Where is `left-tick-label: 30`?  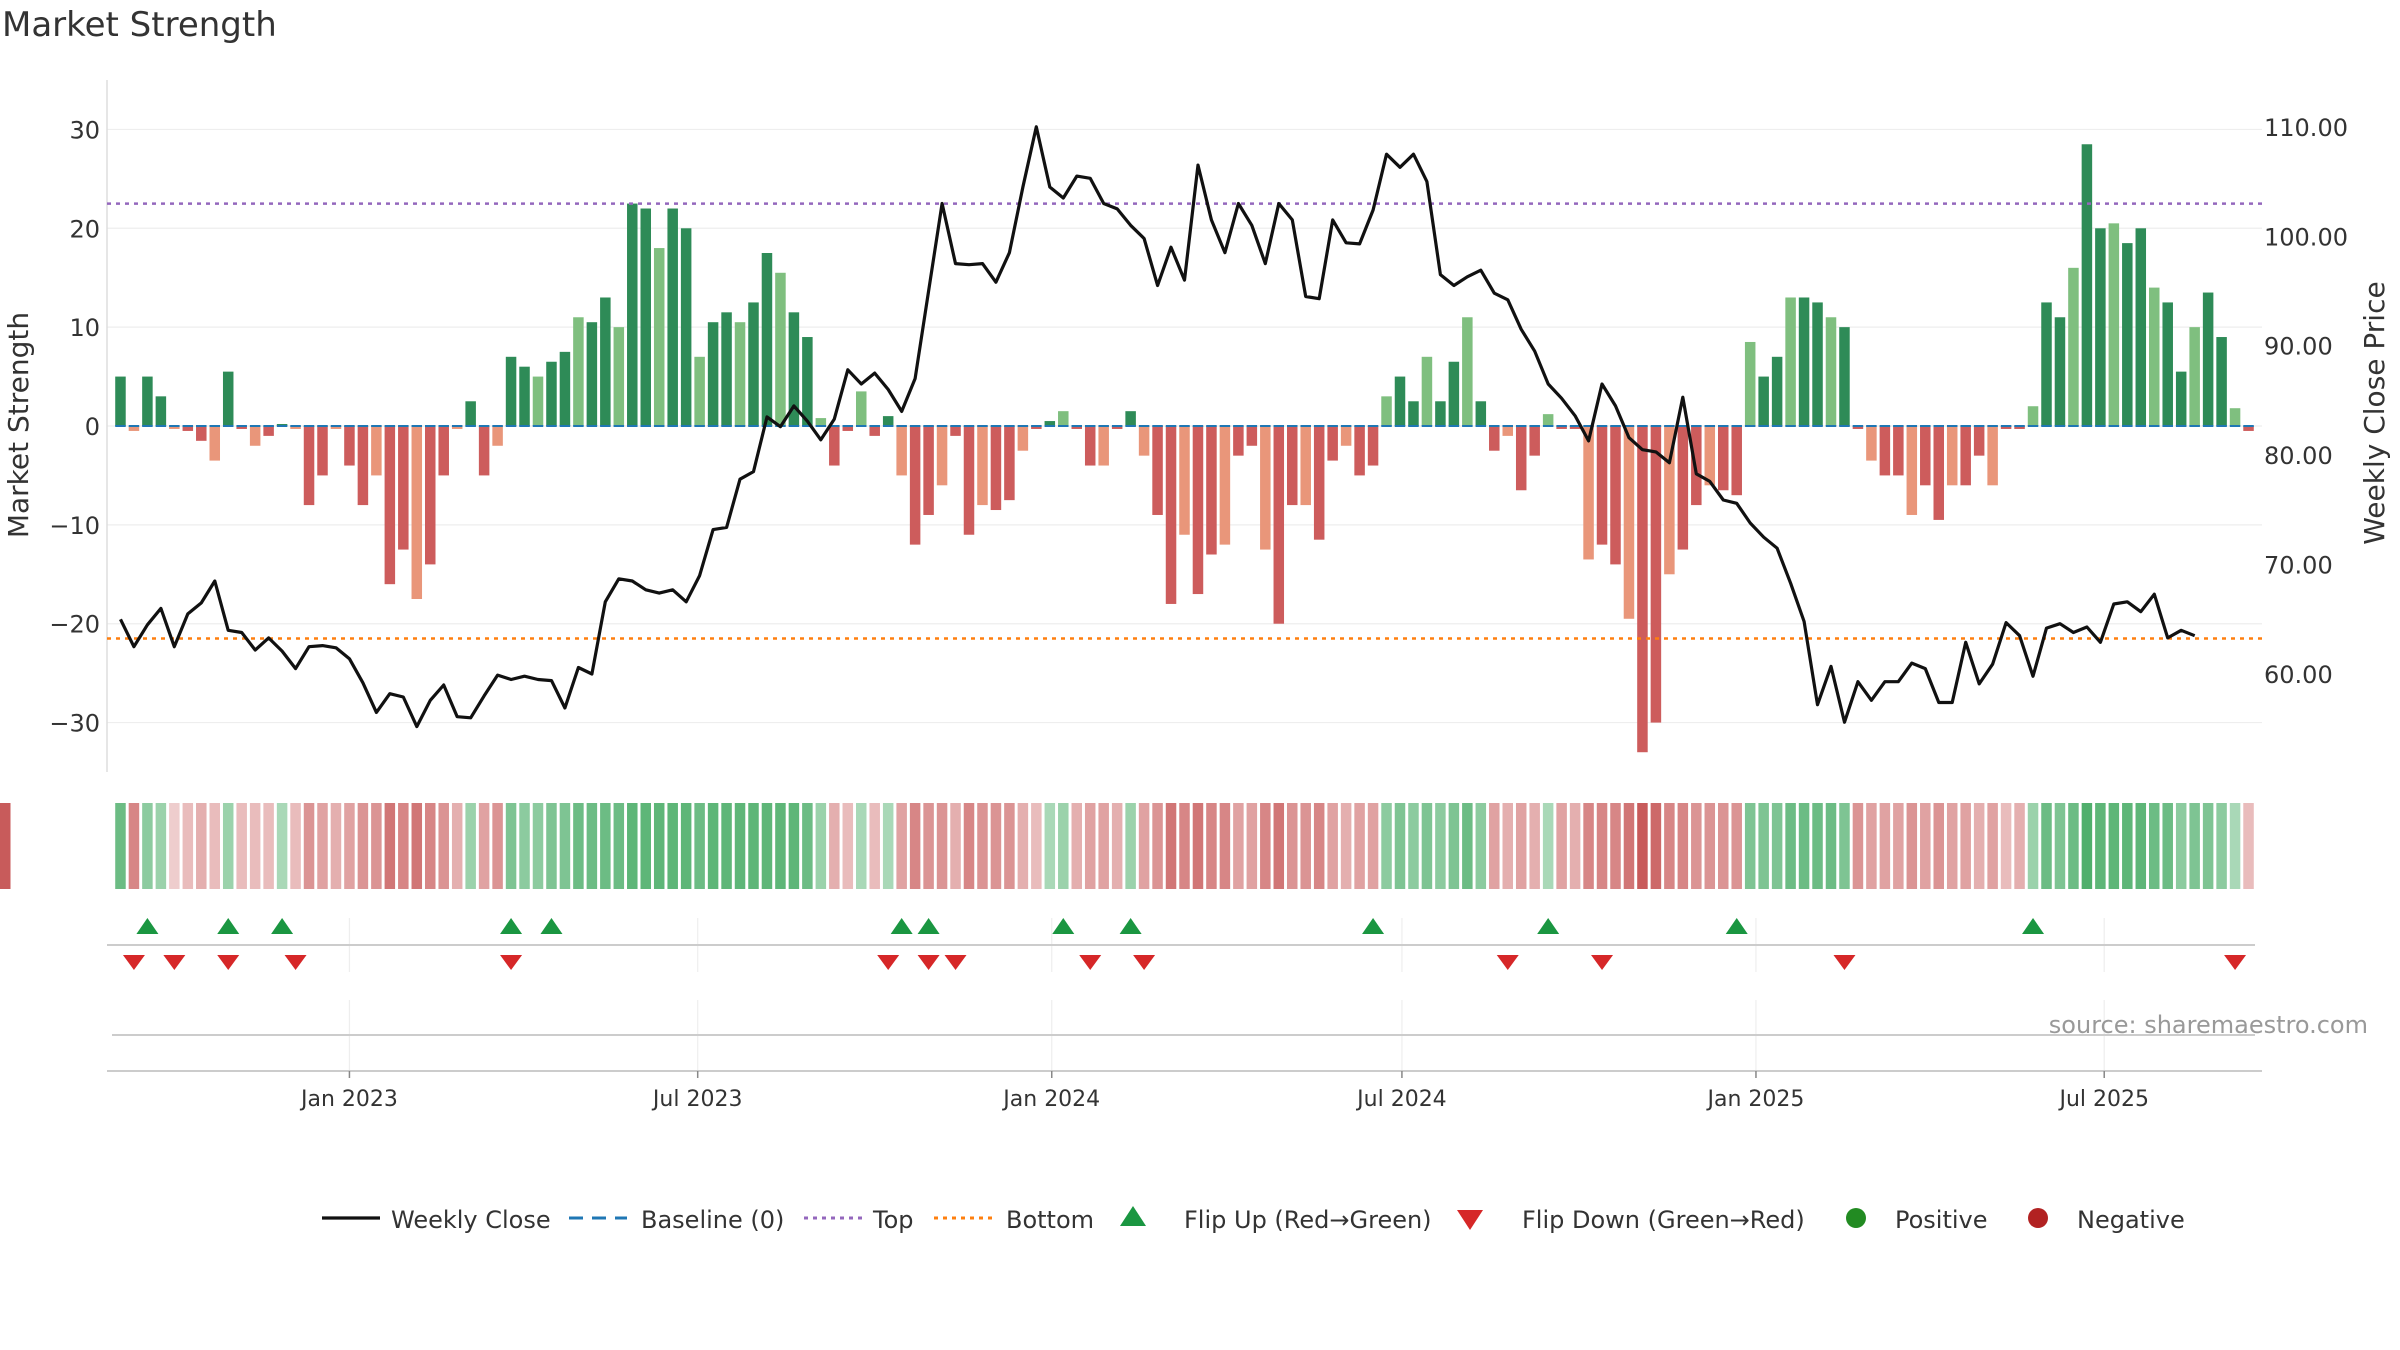 left-tick-label: 30 is located at coordinates (84, 130).